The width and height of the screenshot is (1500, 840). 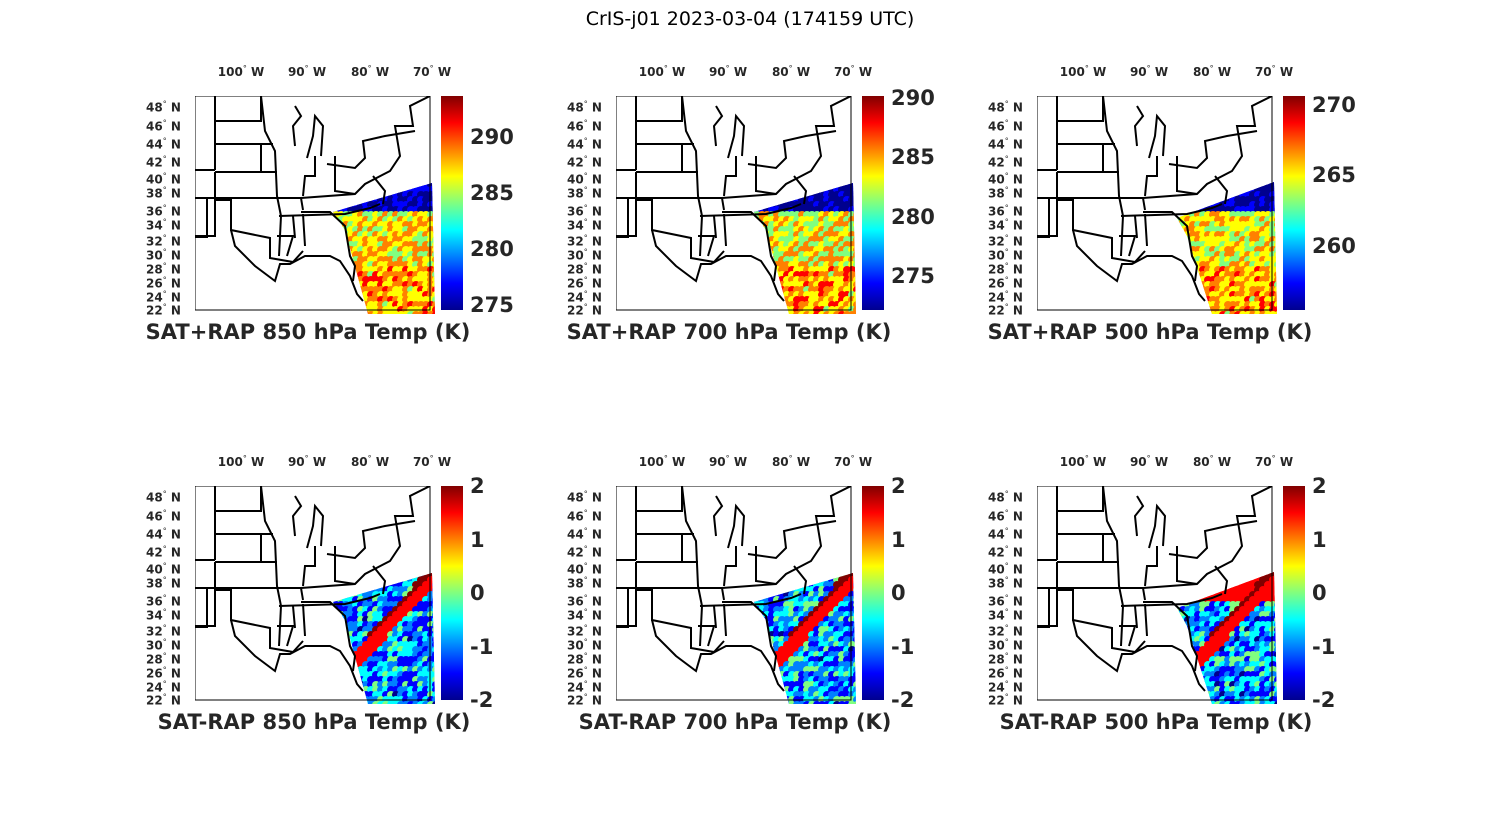 What do you see at coordinates (996, 516) in the screenshot?
I see `lat-value: 46` at bounding box center [996, 516].